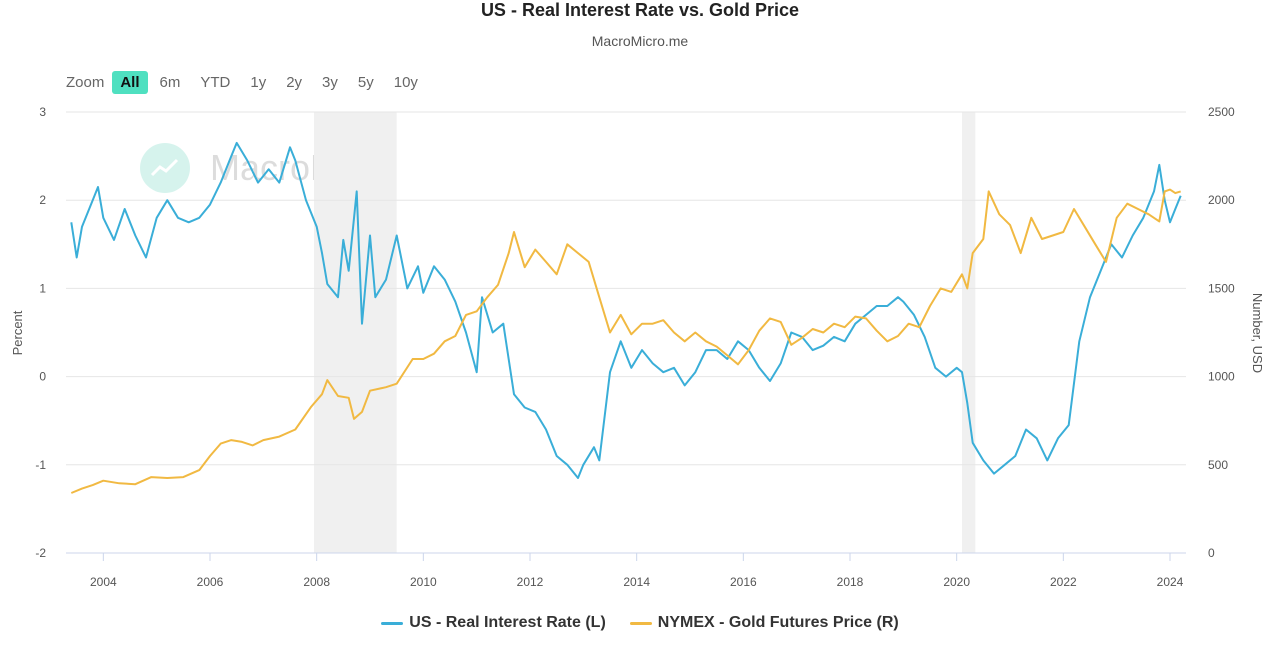  I want to click on zoom-label: Zoom, so click(85, 82).